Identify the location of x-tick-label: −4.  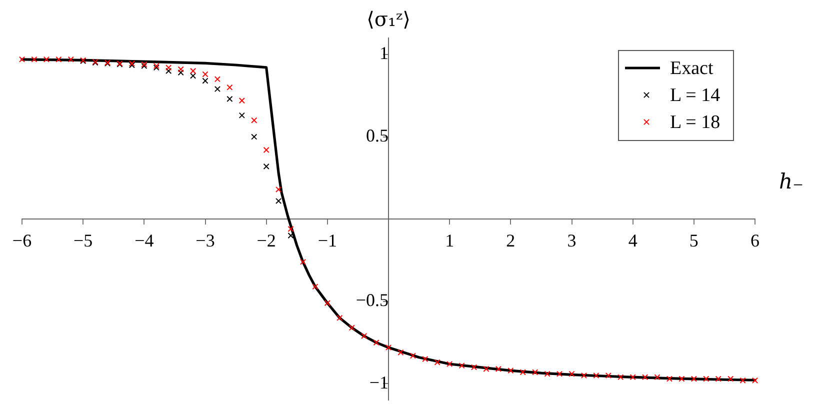
(144, 240).